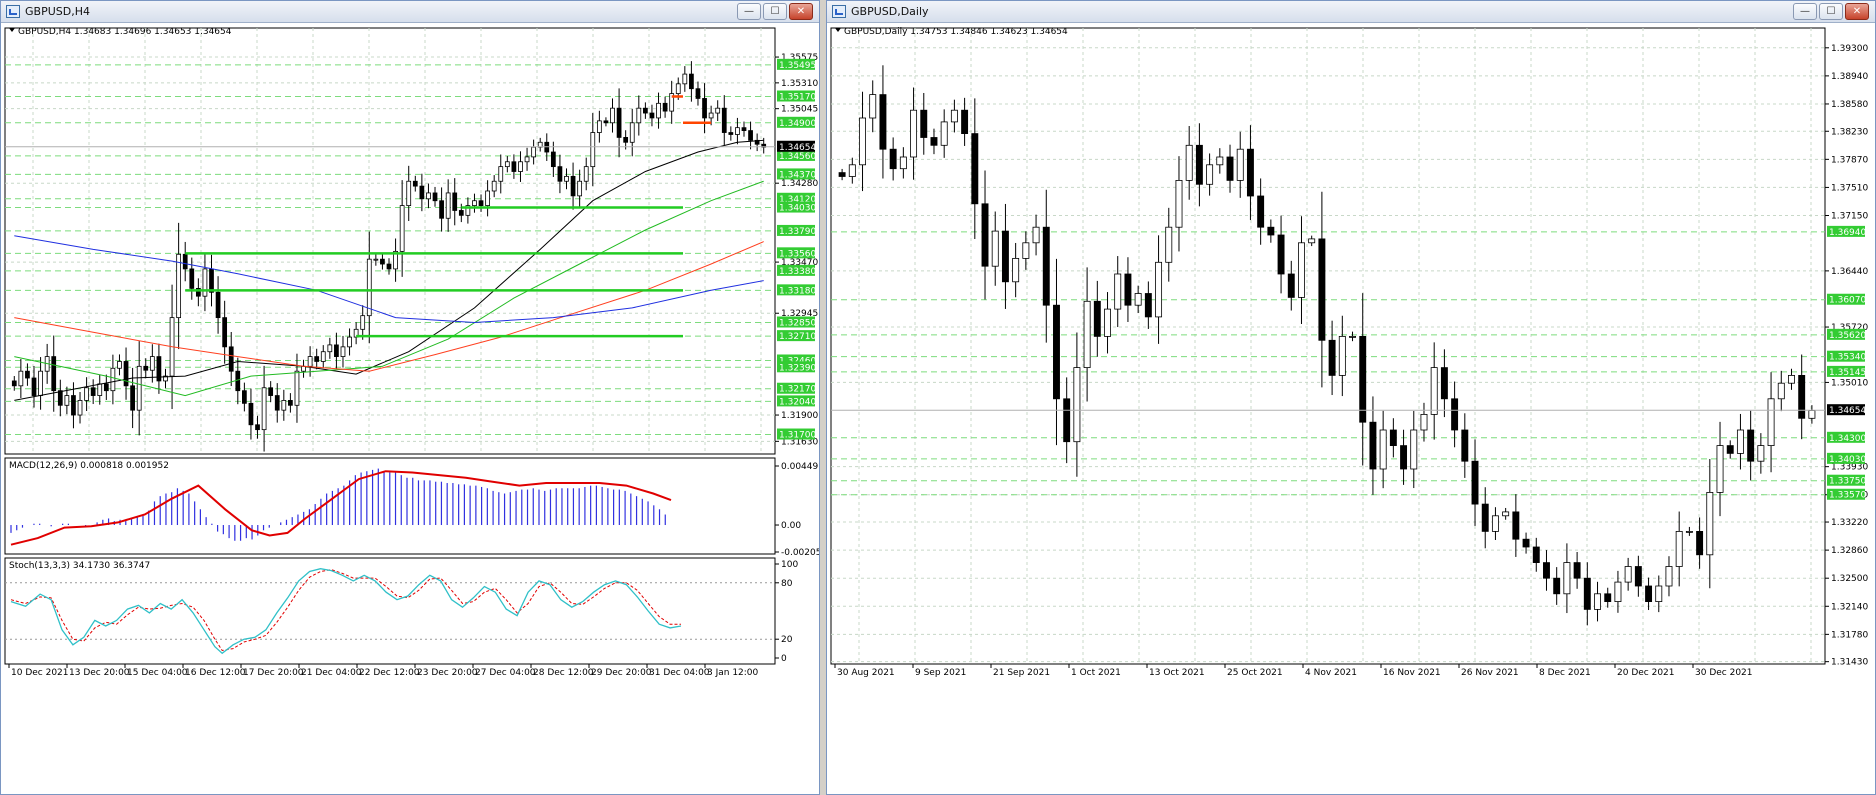  Describe the element at coordinates (797, 148) in the screenshot. I see `current-price-label: 1.34654` at that location.